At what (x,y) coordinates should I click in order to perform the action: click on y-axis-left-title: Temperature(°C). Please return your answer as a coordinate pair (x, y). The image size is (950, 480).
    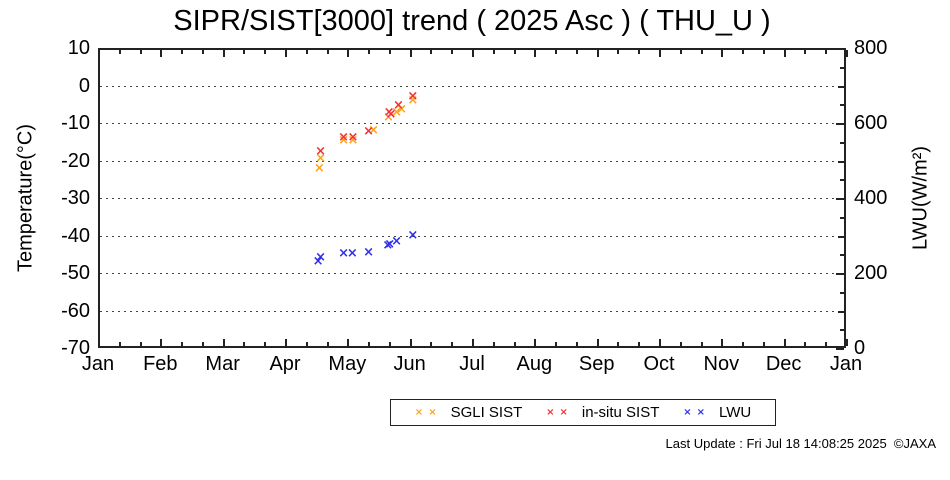
    Looking at the image, I should click on (25, 198).